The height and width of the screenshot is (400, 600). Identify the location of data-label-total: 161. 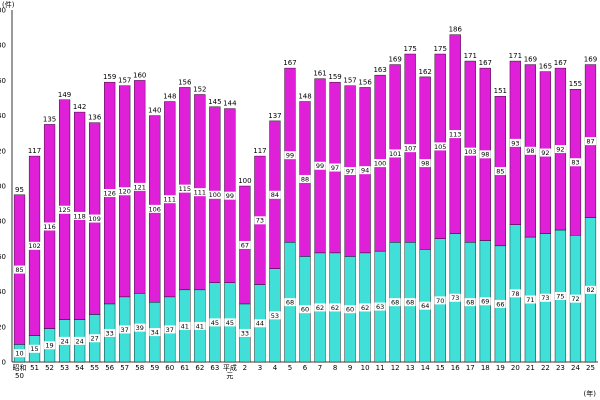
(319, 74).